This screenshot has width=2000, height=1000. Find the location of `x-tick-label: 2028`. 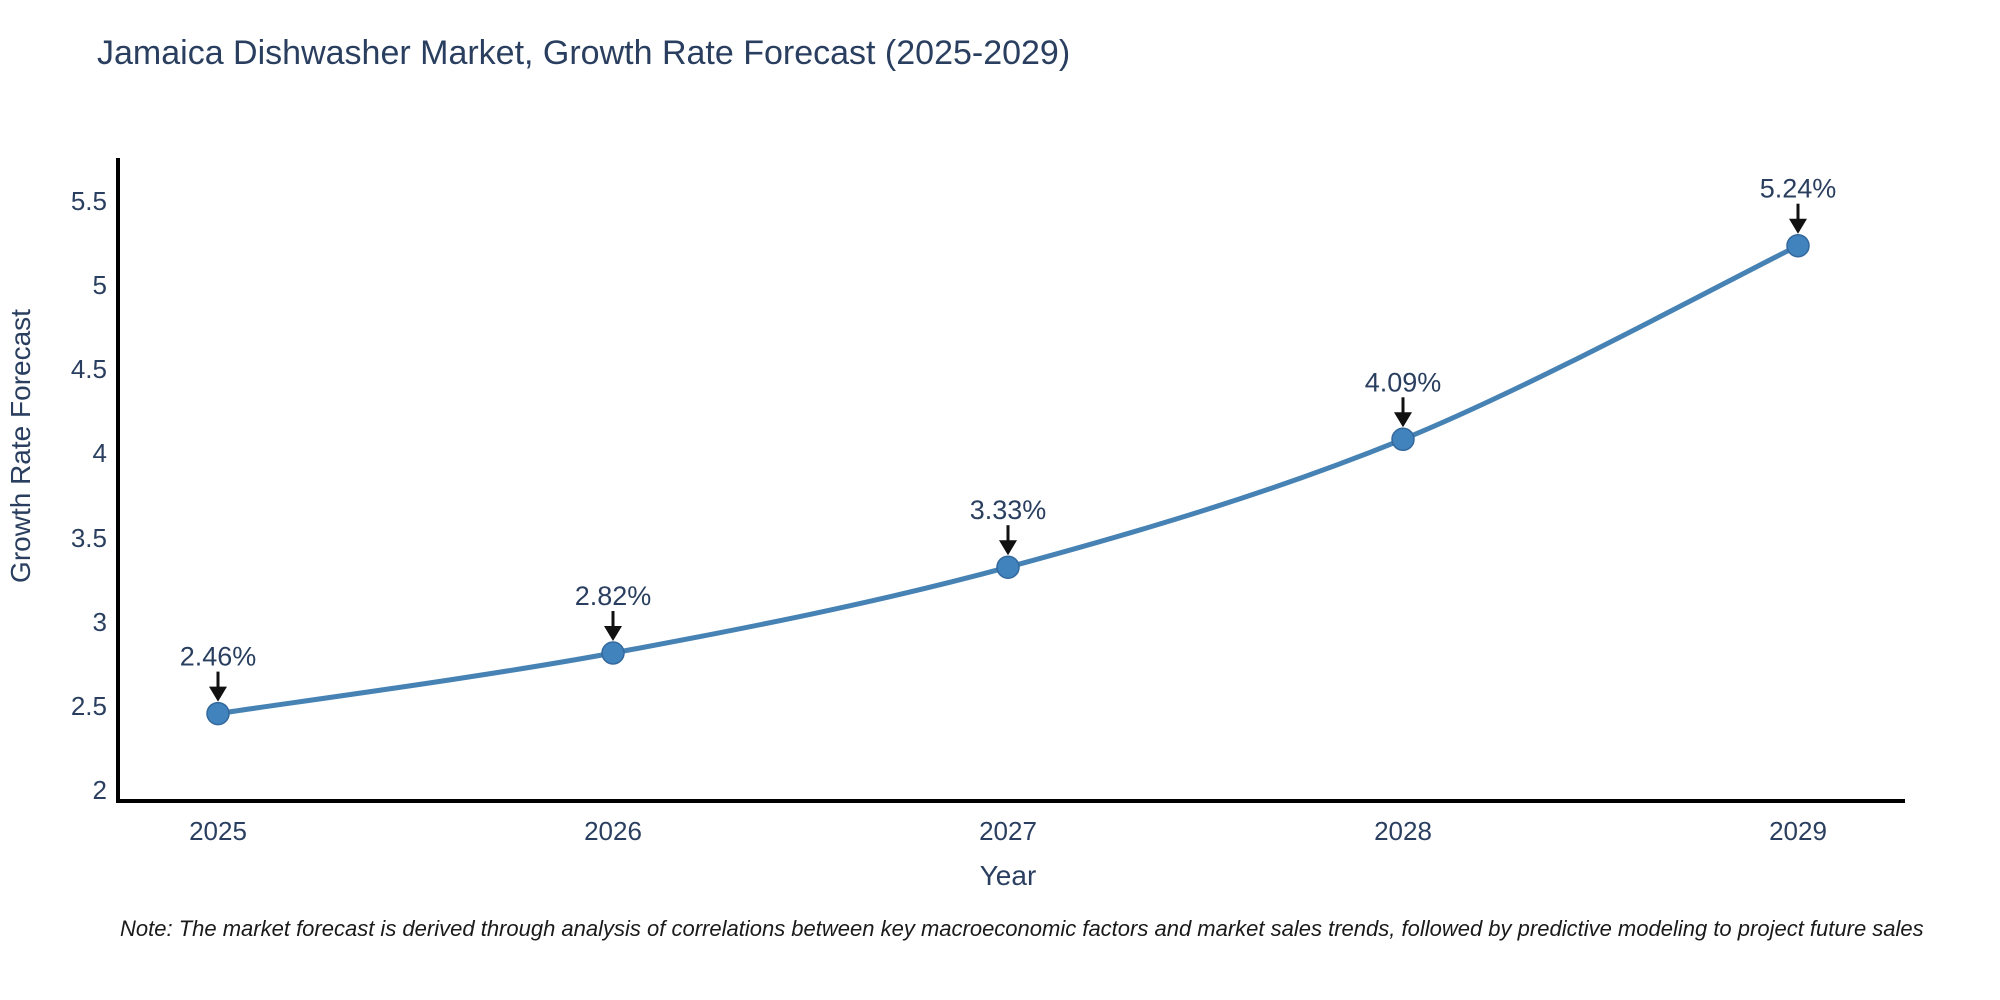

x-tick-label: 2028 is located at coordinates (1403, 831).